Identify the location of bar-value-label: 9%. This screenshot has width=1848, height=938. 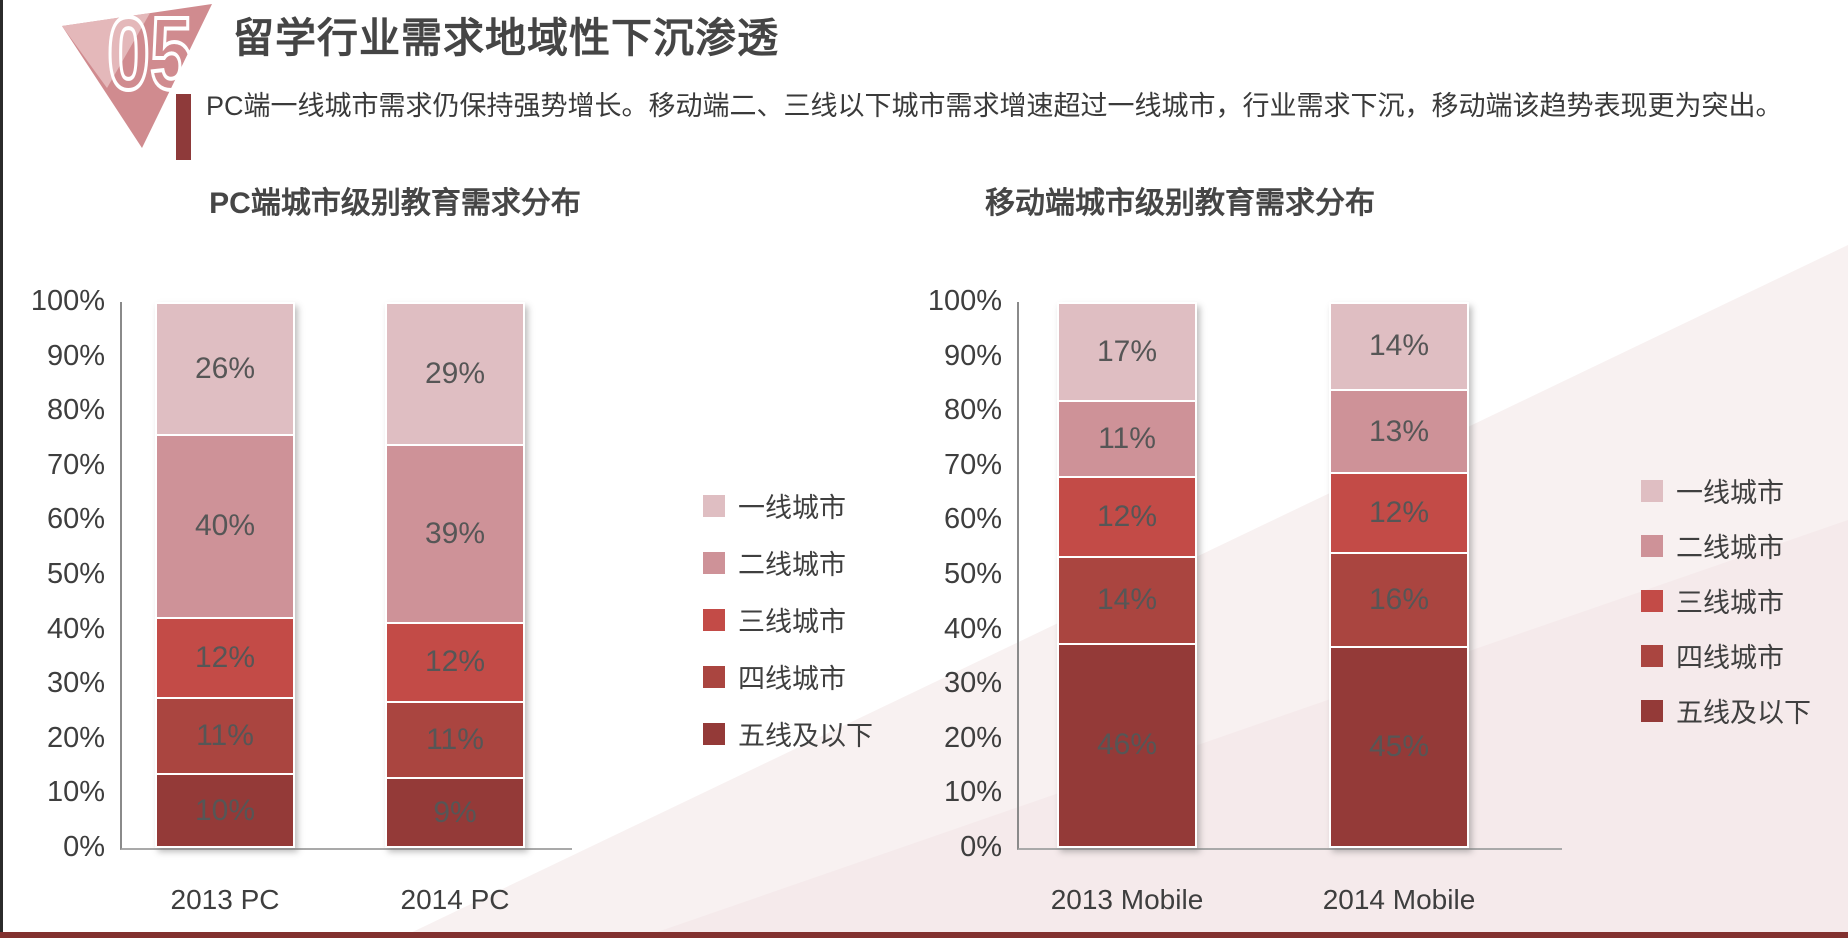
(455, 812).